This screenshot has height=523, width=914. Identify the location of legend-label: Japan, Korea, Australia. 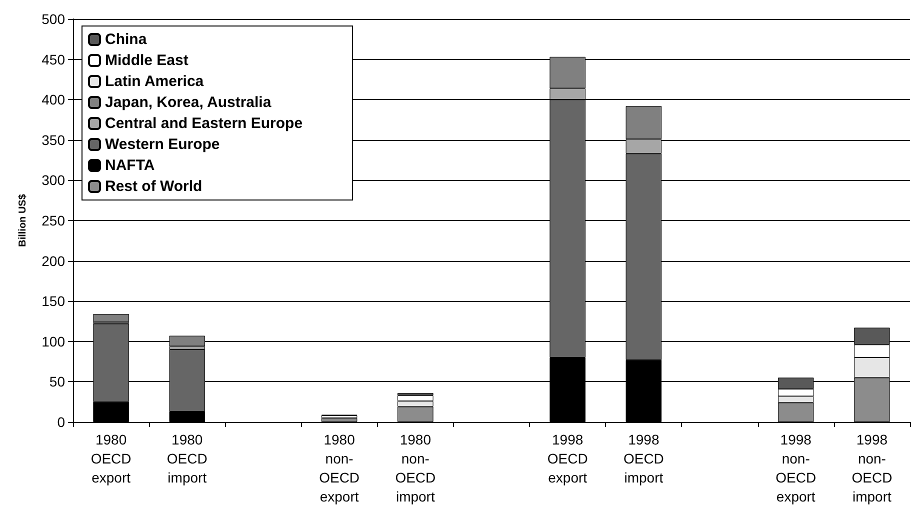
(188, 102).